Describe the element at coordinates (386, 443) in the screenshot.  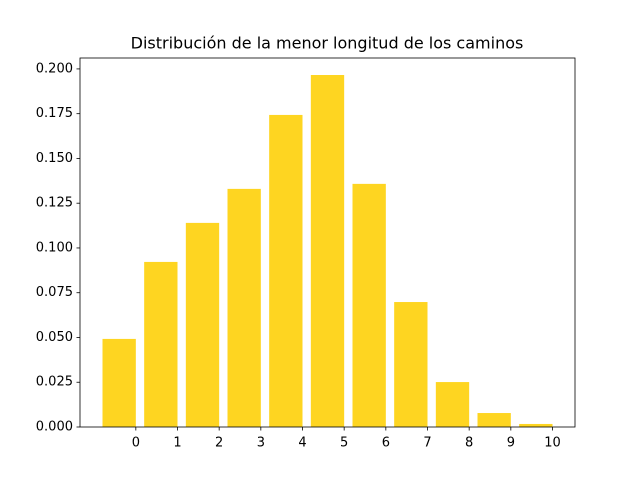
I see `x-tick-label: 6` at that location.